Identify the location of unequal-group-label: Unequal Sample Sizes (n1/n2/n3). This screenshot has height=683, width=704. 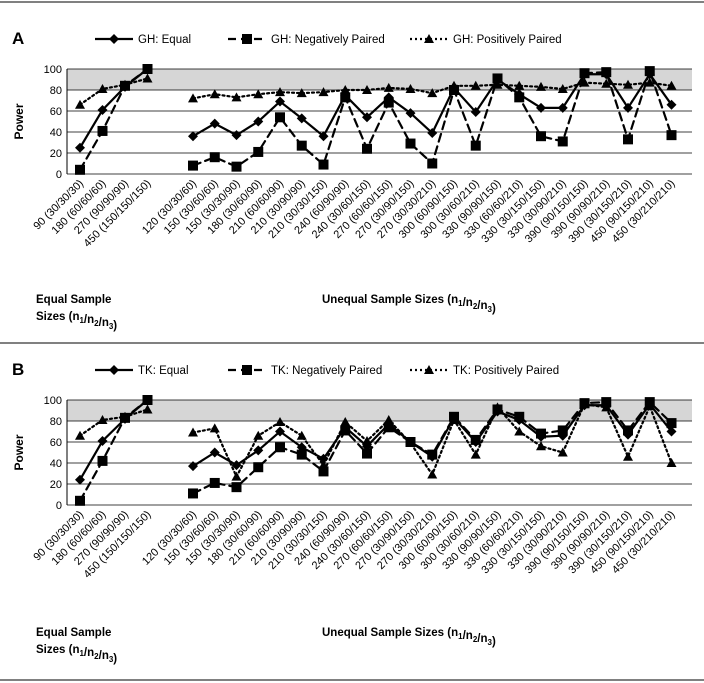
(409, 637).